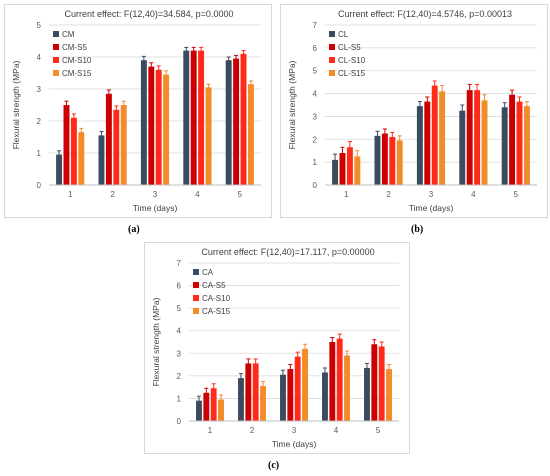 Image resolution: width=550 pixels, height=476 pixels. What do you see at coordinates (216, 298) in the screenshot?
I see `legend-label: CA-S10` at bounding box center [216, 298].